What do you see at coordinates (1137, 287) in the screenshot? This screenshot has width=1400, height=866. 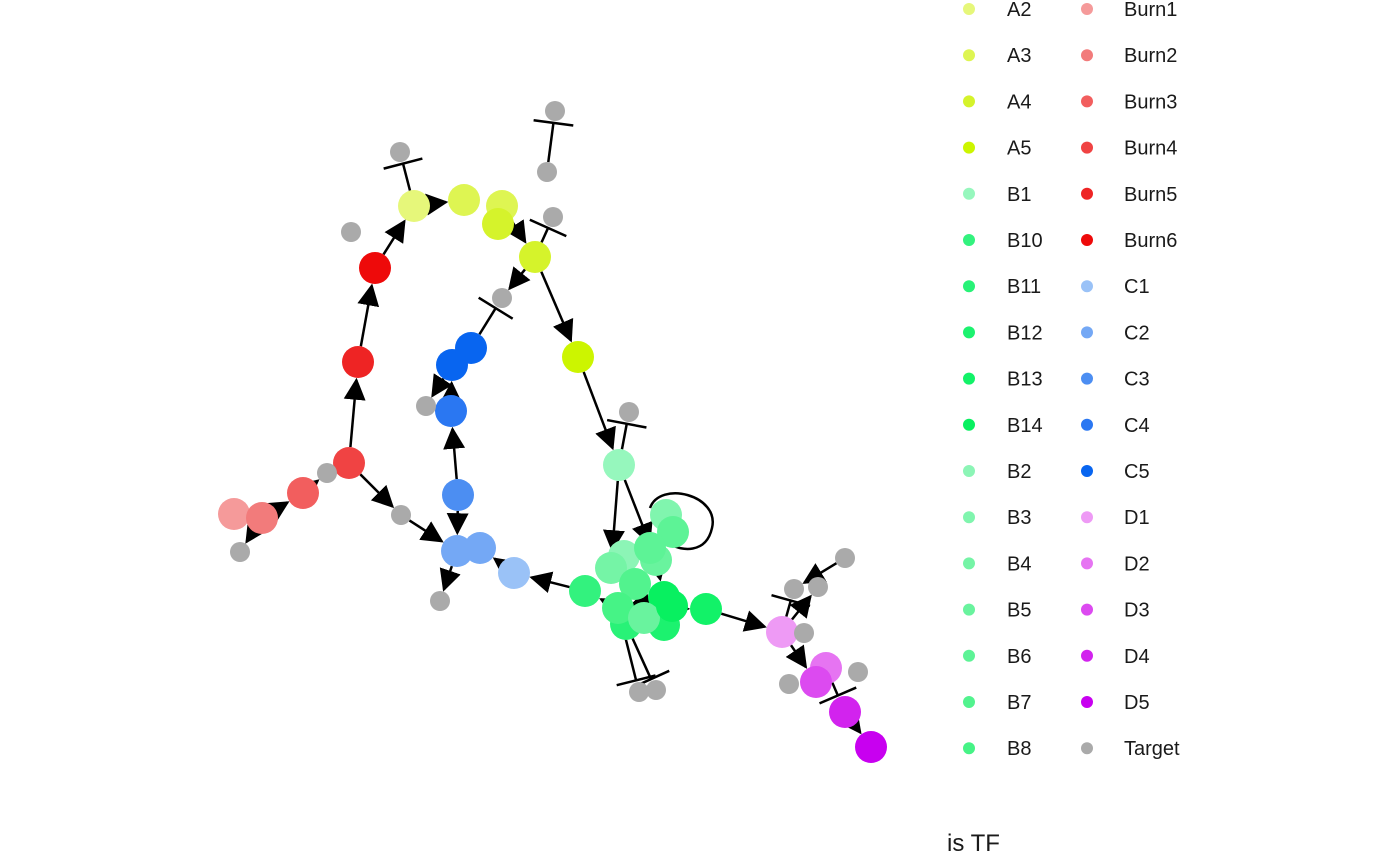 I see `legend-label: C1` at bounding box center [1137, 287].